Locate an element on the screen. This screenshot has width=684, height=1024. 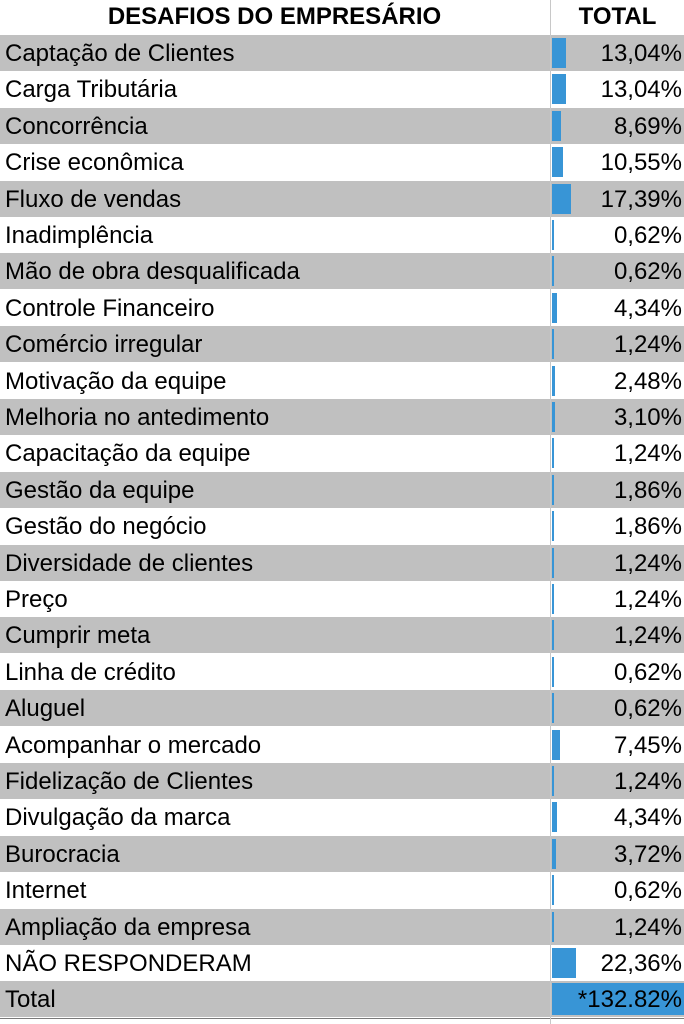
table-row: Captação de Clientes 13,04% is located at coordinates (342, 53).